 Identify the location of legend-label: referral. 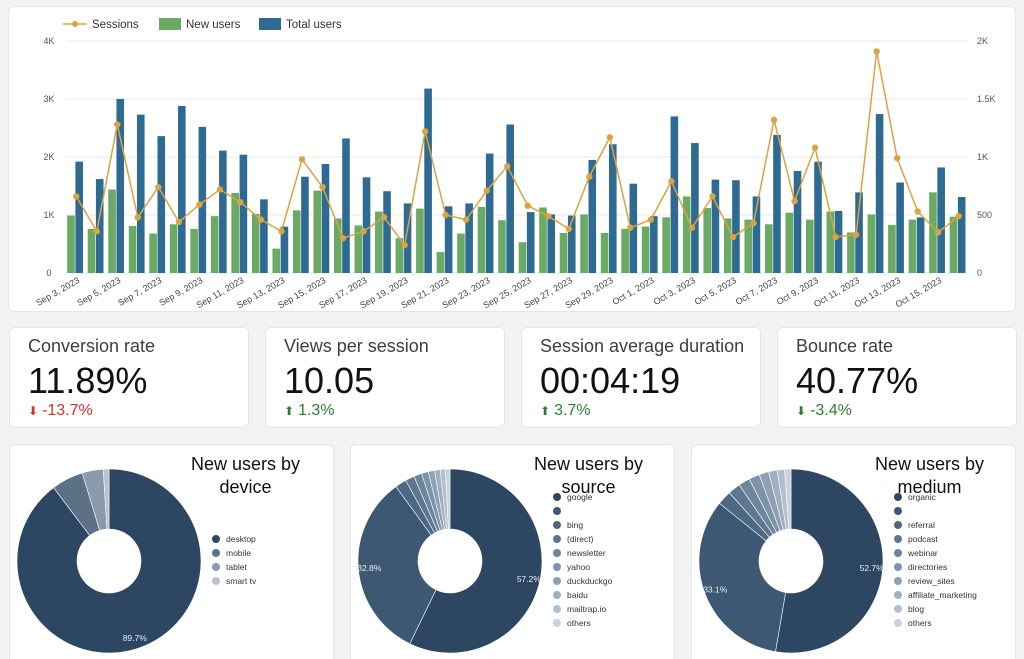
(921, 525).